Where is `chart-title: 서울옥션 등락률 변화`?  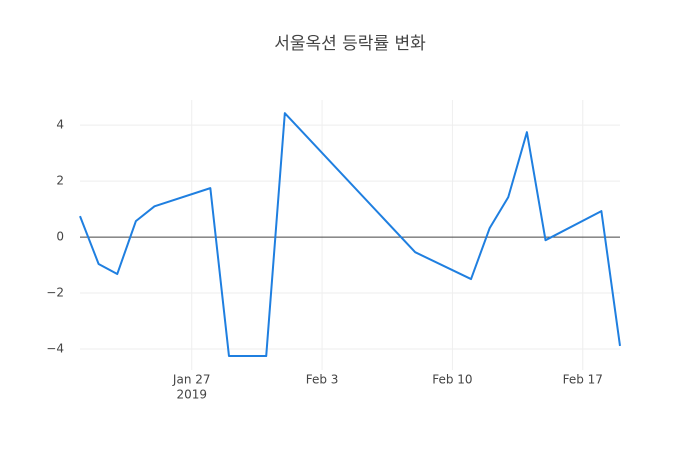
chart-title: 서울옥션 등락률 변화 is located at coordinates (350, 44).